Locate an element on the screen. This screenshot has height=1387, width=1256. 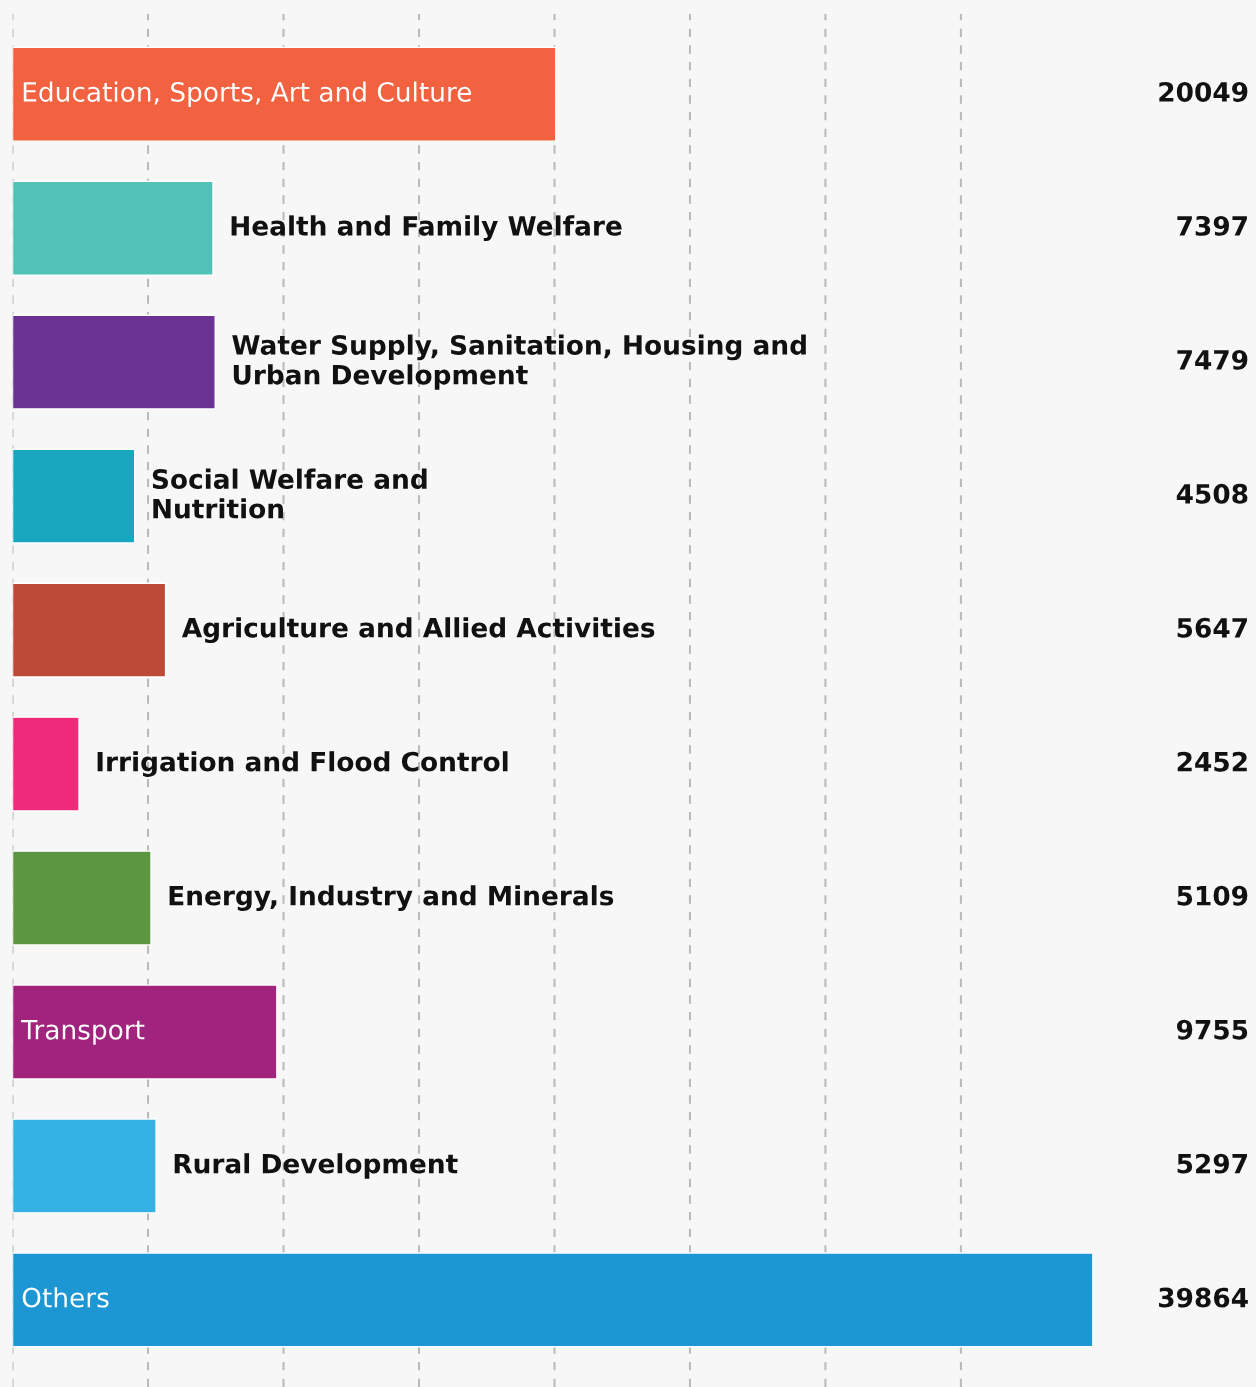
y-tick-label: Health and Family Welfare is located at coordinates (426, 228).